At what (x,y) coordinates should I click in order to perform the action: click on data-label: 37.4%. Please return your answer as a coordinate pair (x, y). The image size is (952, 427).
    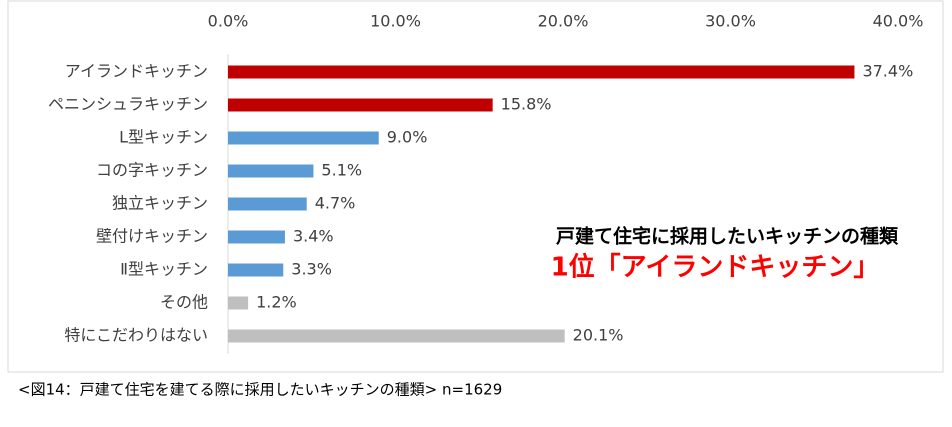
    Looking at the image, I should click on (887, 71).